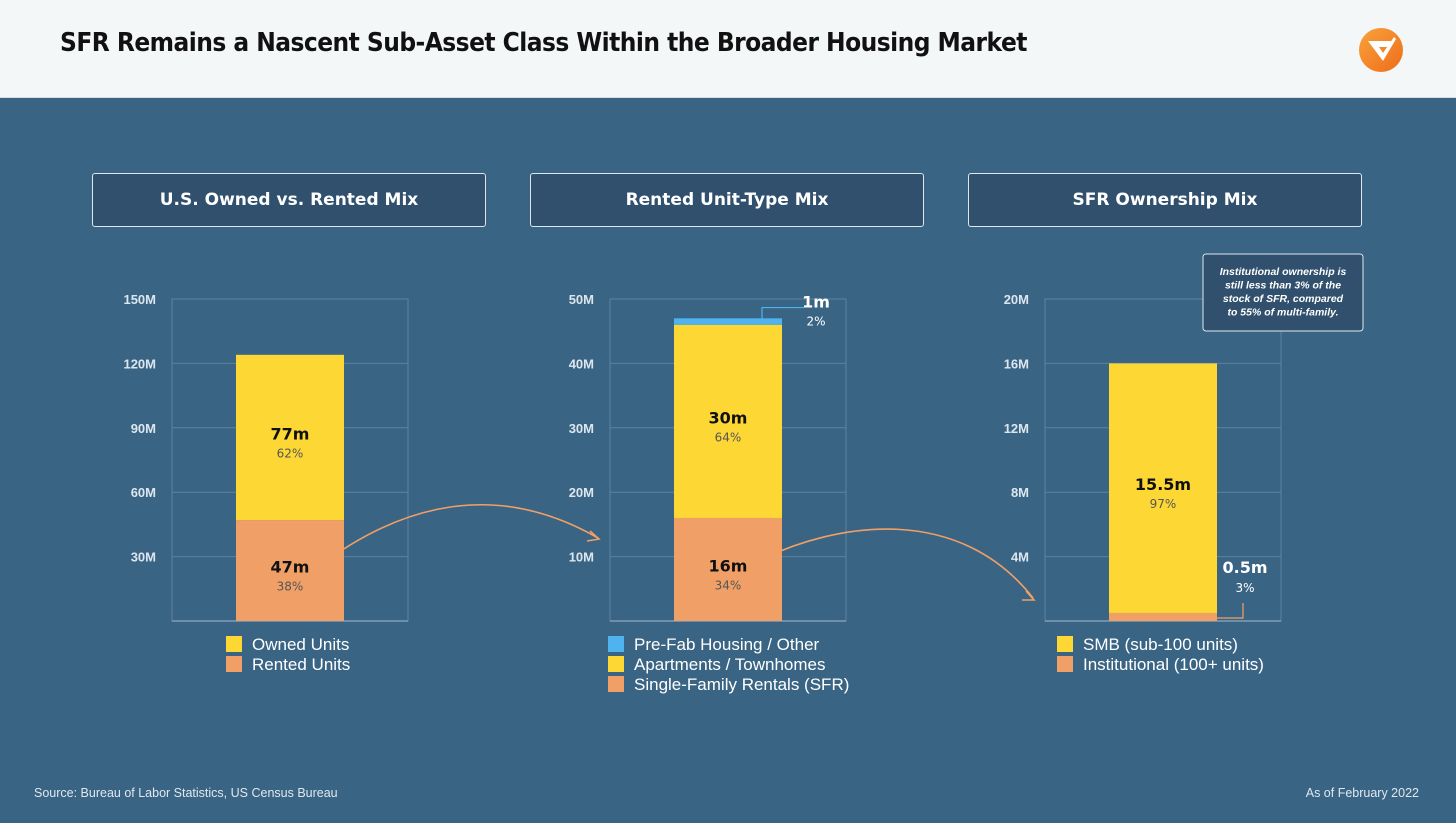 This screenshot has height=823, width=1456. Describe the element at coordinates (143, 492) in the screenshot. I see `chart-0-tick-label: 60M` at that location.